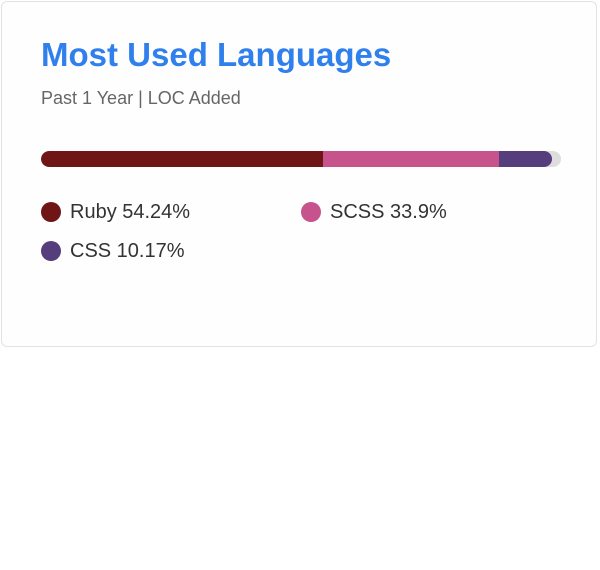 This screenshot has height=570, width=600. I want to click on legend-label: SCSS 33.9%, so click(388, 212).